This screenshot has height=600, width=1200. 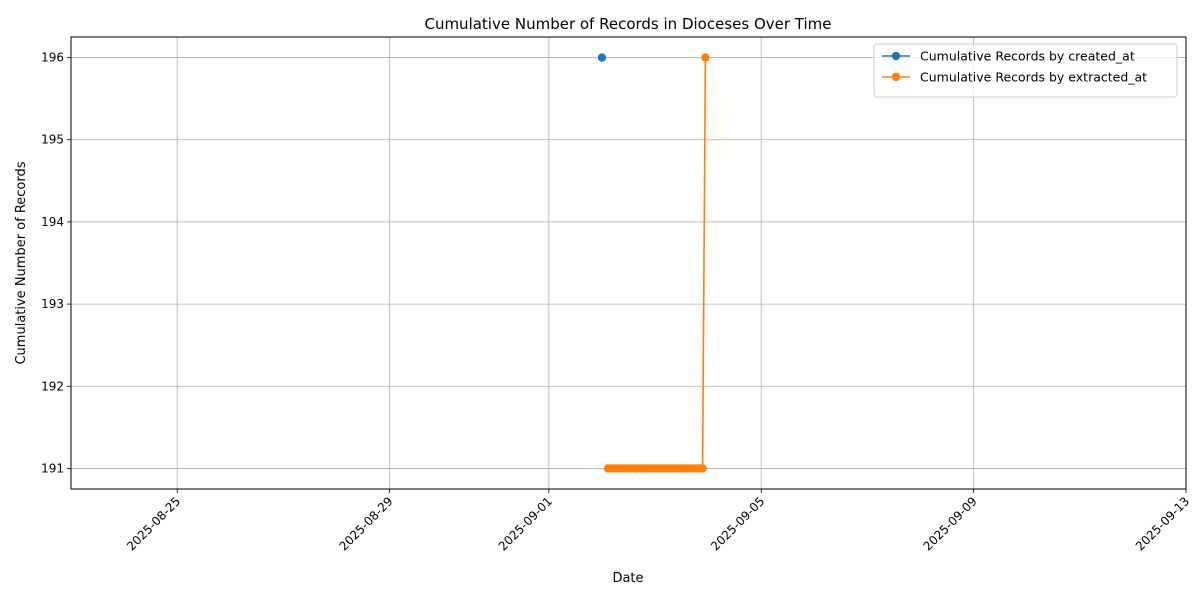 I want to click on legend-label: Cumulative Records by created_at, so click(x=1027, y=56).